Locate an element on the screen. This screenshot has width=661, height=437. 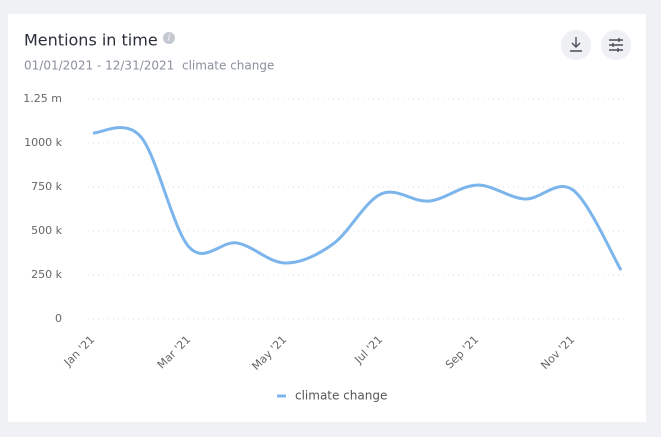
y-tick-label: 250 k is located at coordinates (46, 274).